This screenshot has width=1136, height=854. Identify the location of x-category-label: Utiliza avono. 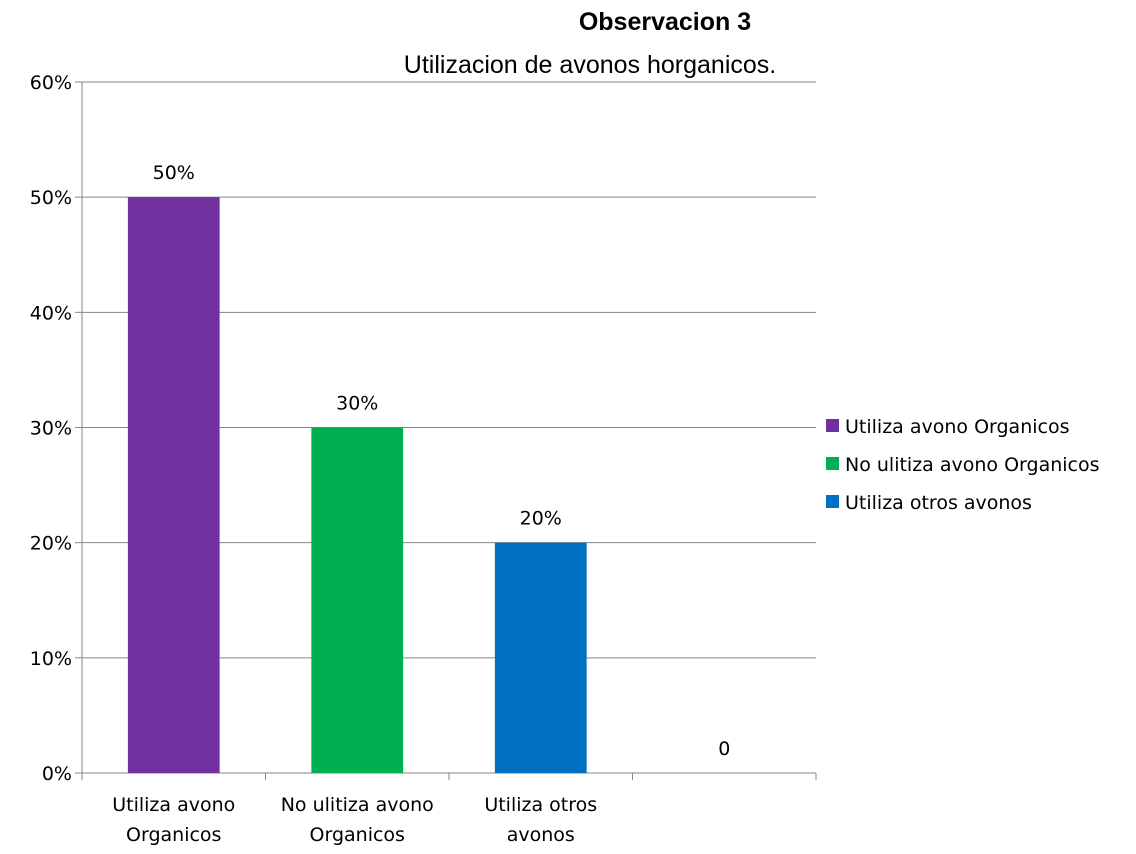
(173, 805).